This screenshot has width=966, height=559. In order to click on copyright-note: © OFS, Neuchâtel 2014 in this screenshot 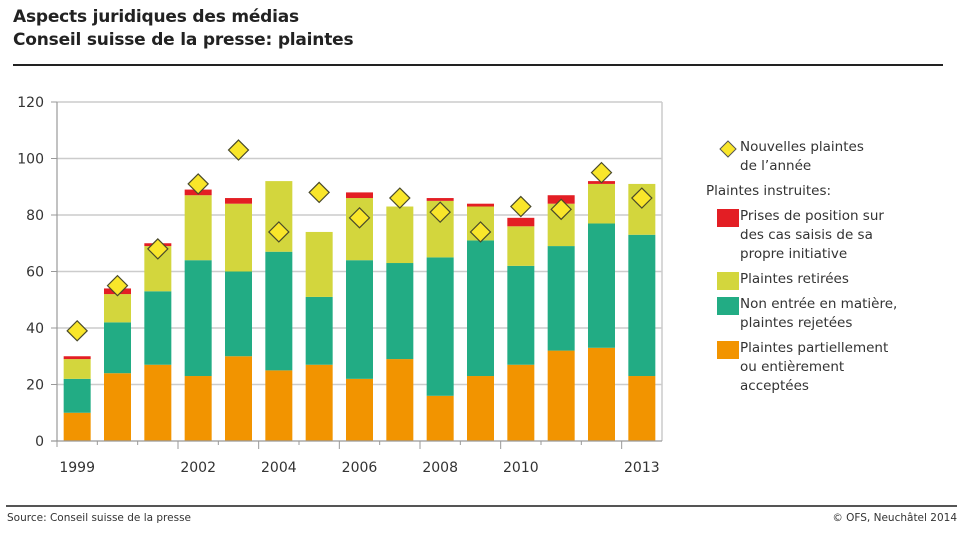, I will do `click(894, 518)`.